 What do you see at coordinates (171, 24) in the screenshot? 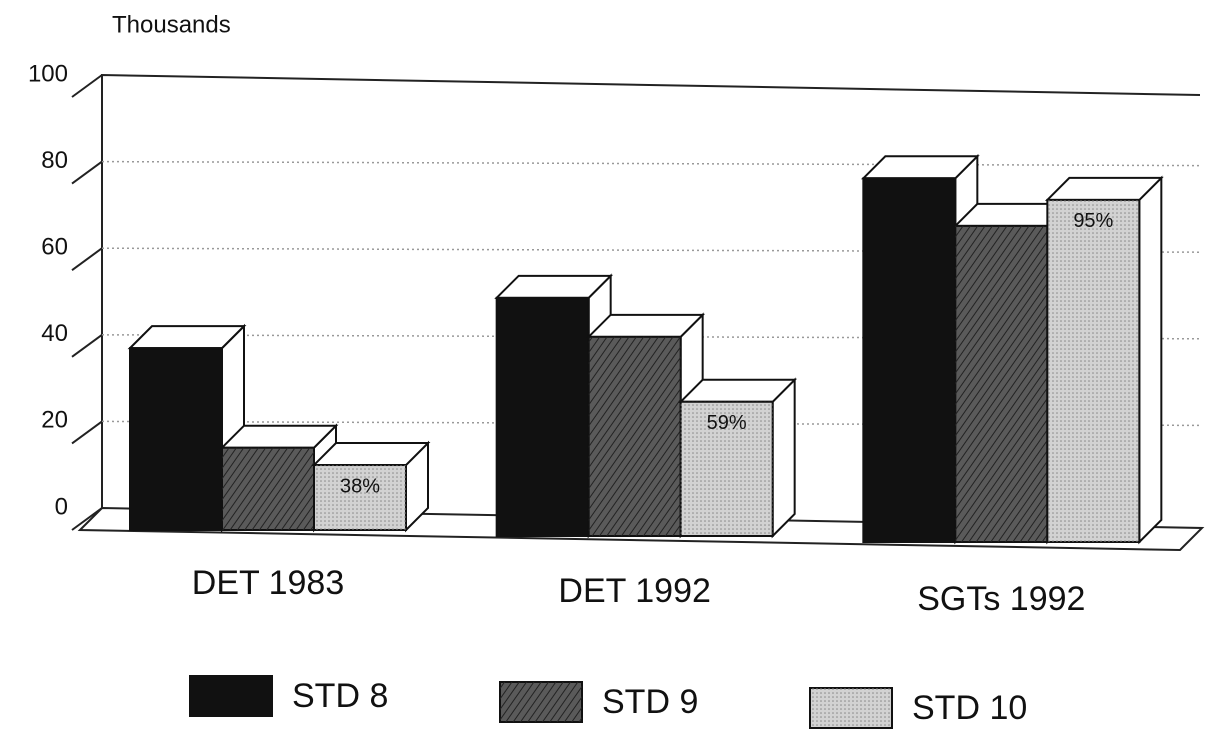
I see `y-axis-label: Thousands` at bounding box center [171, 24].